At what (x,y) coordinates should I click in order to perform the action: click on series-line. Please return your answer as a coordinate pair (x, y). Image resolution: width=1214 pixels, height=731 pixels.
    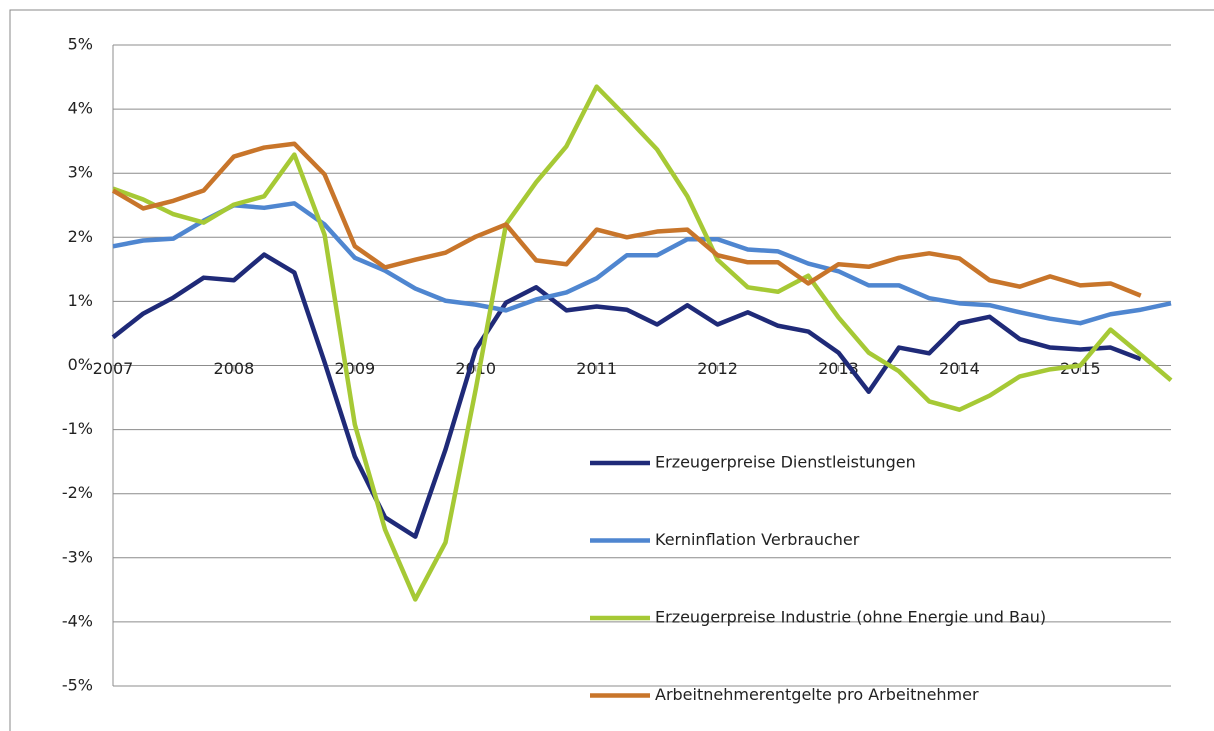
    Looking at the image, I should click on (642, 263).